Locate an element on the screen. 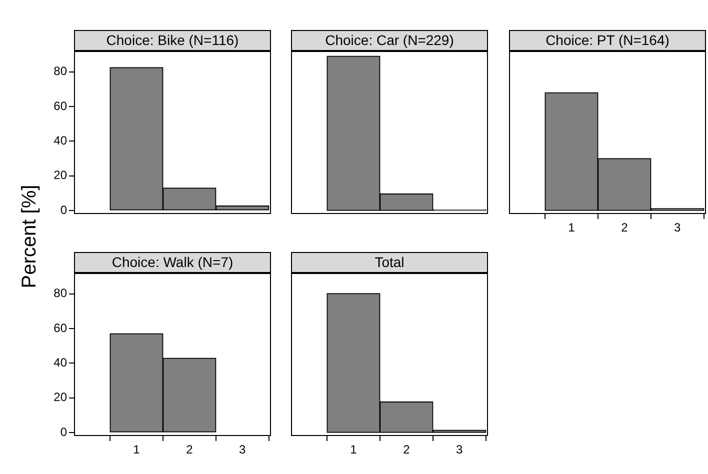 This screenshot has height=474, width=708. chart-title: Choice: PT (N=164) is located at coordinates (607, 40).